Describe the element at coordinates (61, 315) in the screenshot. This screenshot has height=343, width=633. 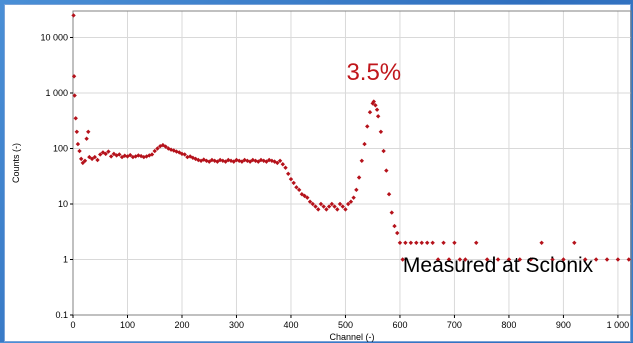
I see `y-tick-label: 0.1` at that location.